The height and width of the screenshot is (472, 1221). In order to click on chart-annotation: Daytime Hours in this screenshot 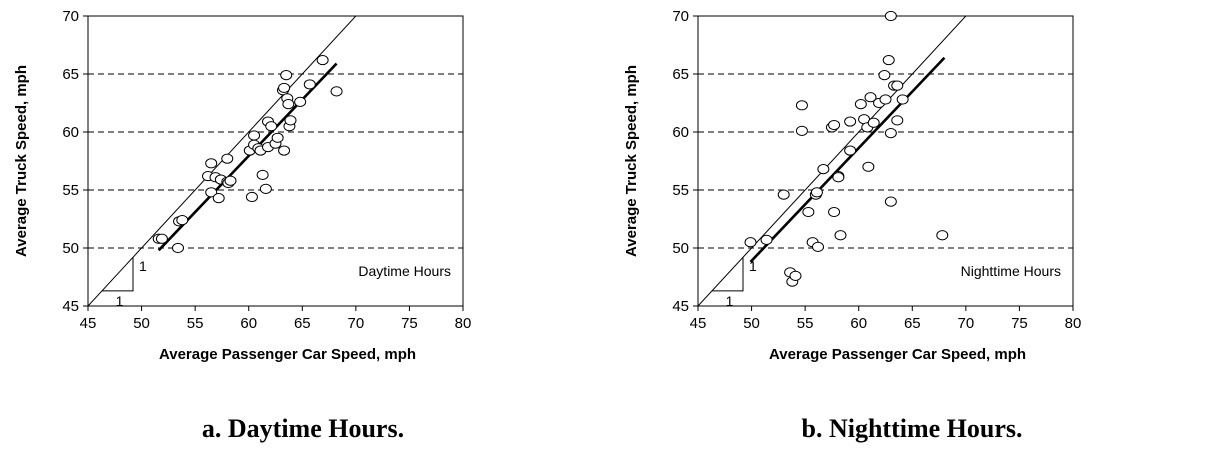, I will do `click(404, 271)`.